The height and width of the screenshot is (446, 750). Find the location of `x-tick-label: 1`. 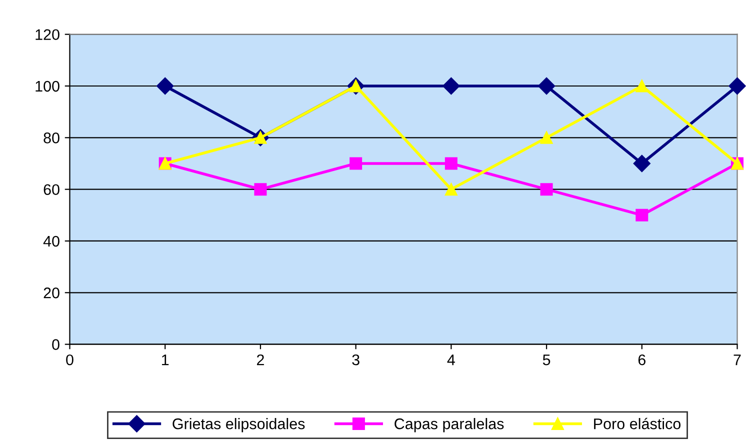

x-tick-label: 1 is located at coordinates (165, 360).